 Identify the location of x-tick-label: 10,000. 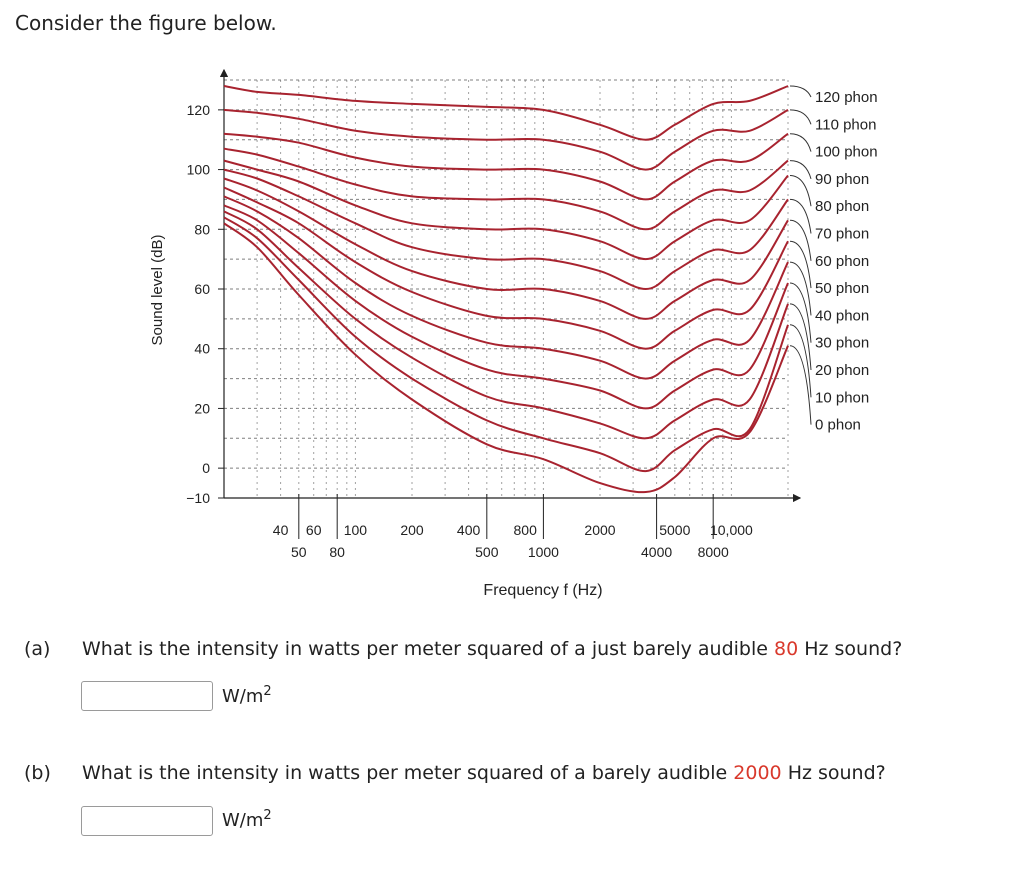
(731, 530).